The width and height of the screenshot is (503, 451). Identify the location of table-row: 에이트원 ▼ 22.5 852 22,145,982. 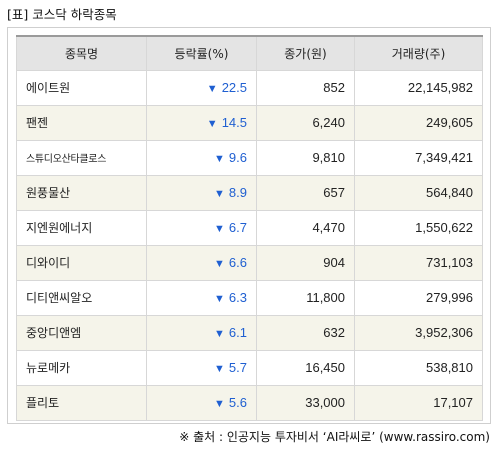
(249, 87).